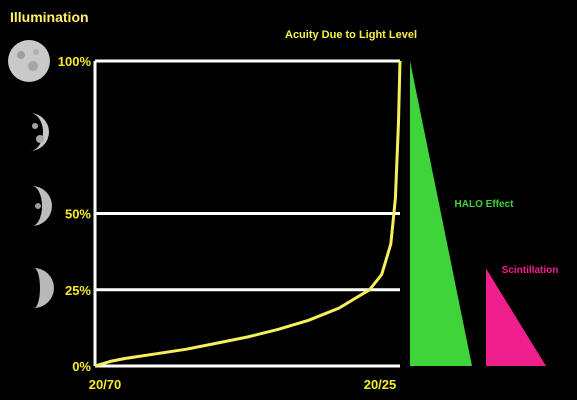 The image size is (577, 400). What do you see at coordinates (49, 17) in the screenshot?
I see `illumination-title: Illumination` at bounding box center [49, 17].